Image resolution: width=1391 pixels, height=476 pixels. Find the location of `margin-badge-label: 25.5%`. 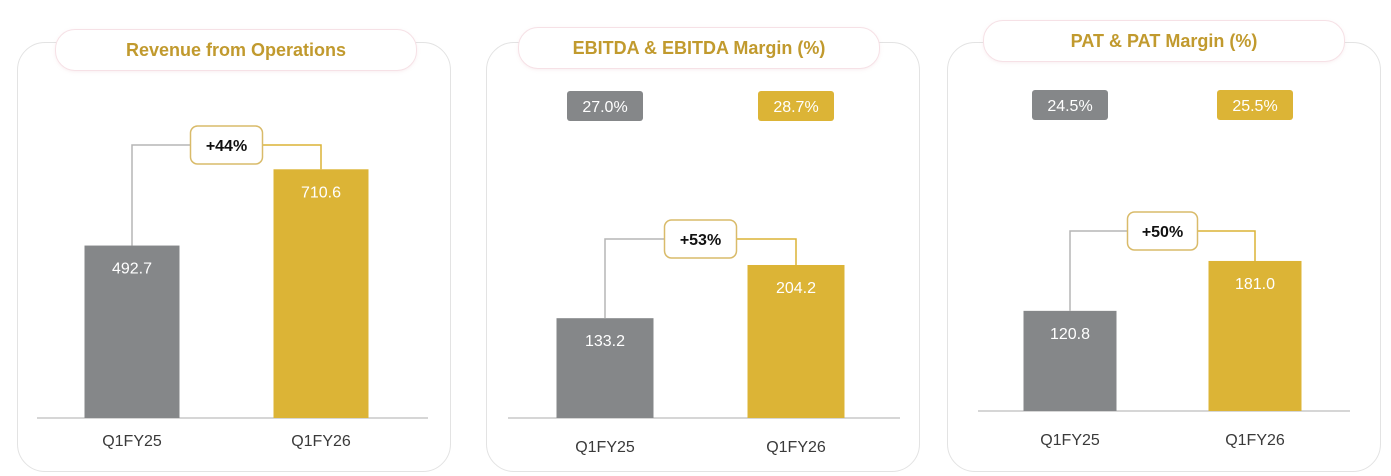

margin-badge-label: 25.5% is located at coordinates (1254, 106).